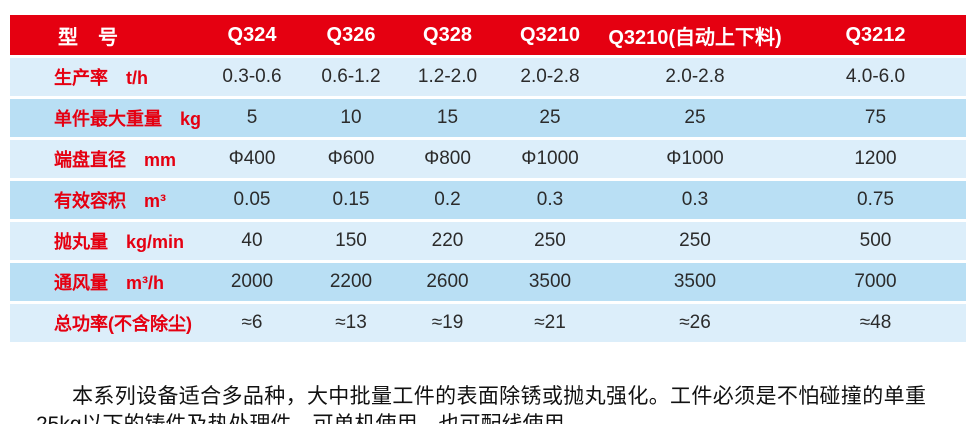 This screenshot has width=978, height=424. I want to click on table-row-shot-flow: 抛丸量 kg/min 40 150 220 250 250 500, so click(488, 241).